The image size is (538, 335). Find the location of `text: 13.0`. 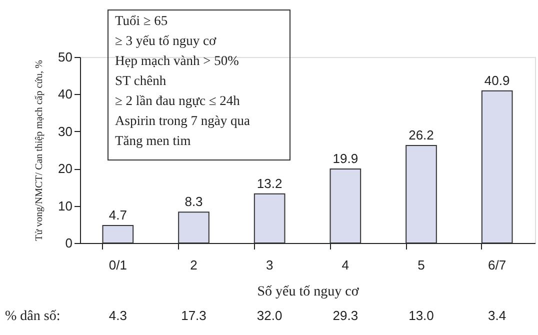

text: 13.0 is located at coordinates (421, 315).